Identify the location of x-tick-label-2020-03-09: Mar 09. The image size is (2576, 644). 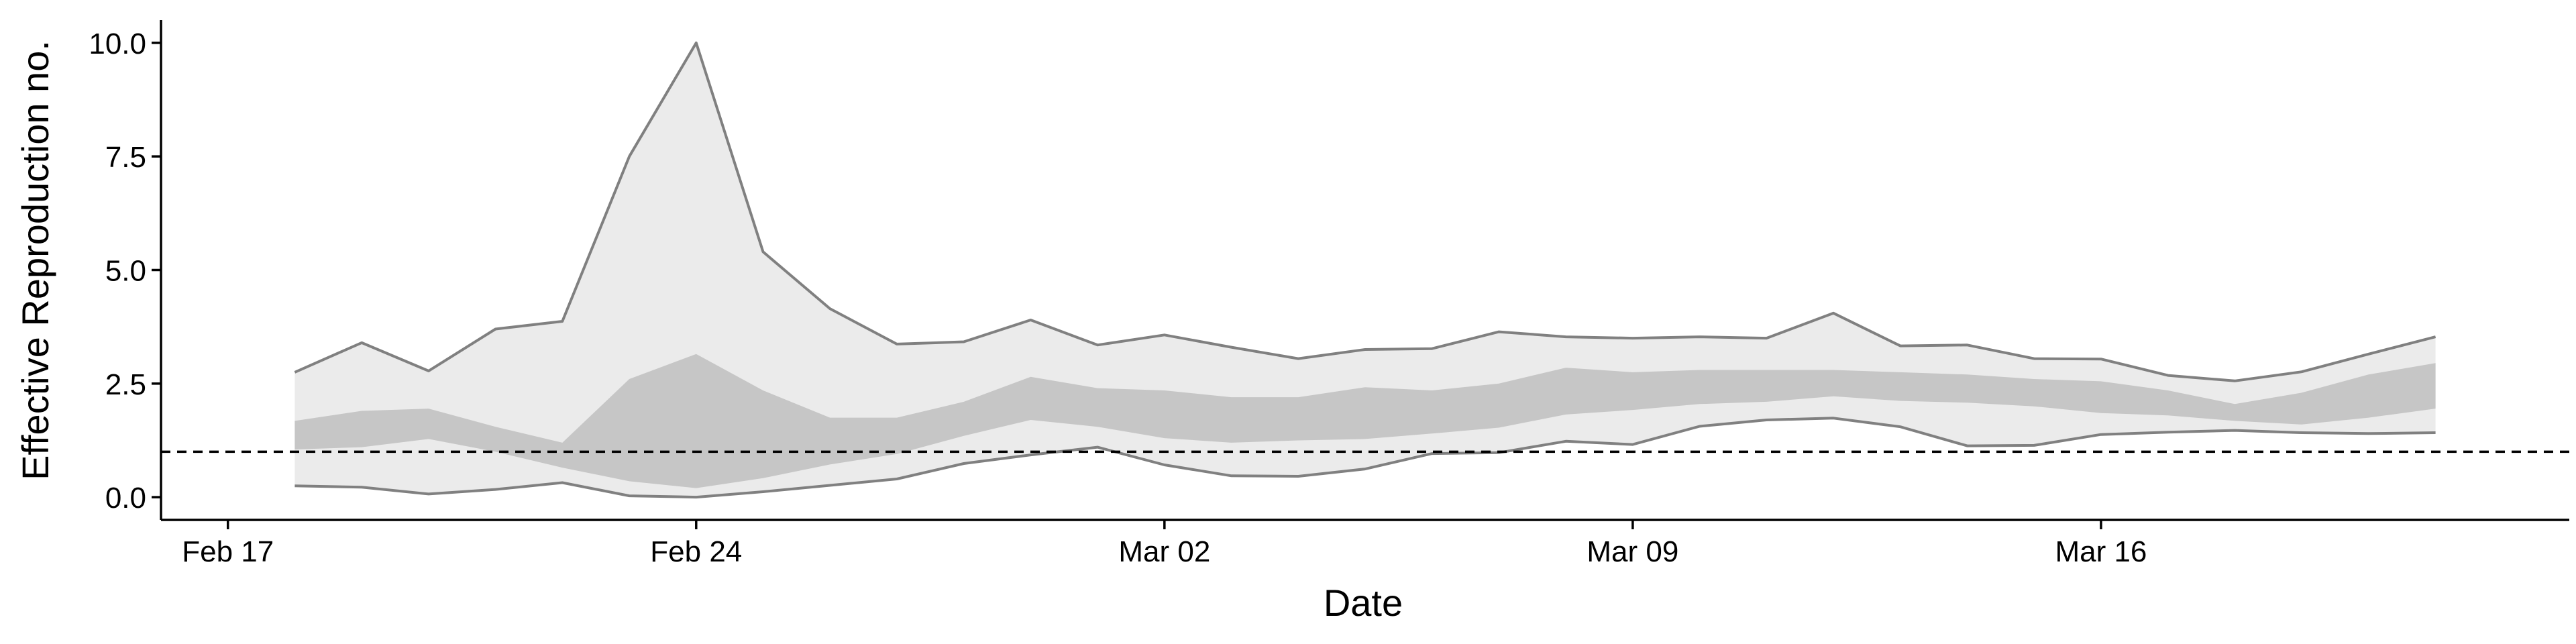
(1632, 551).